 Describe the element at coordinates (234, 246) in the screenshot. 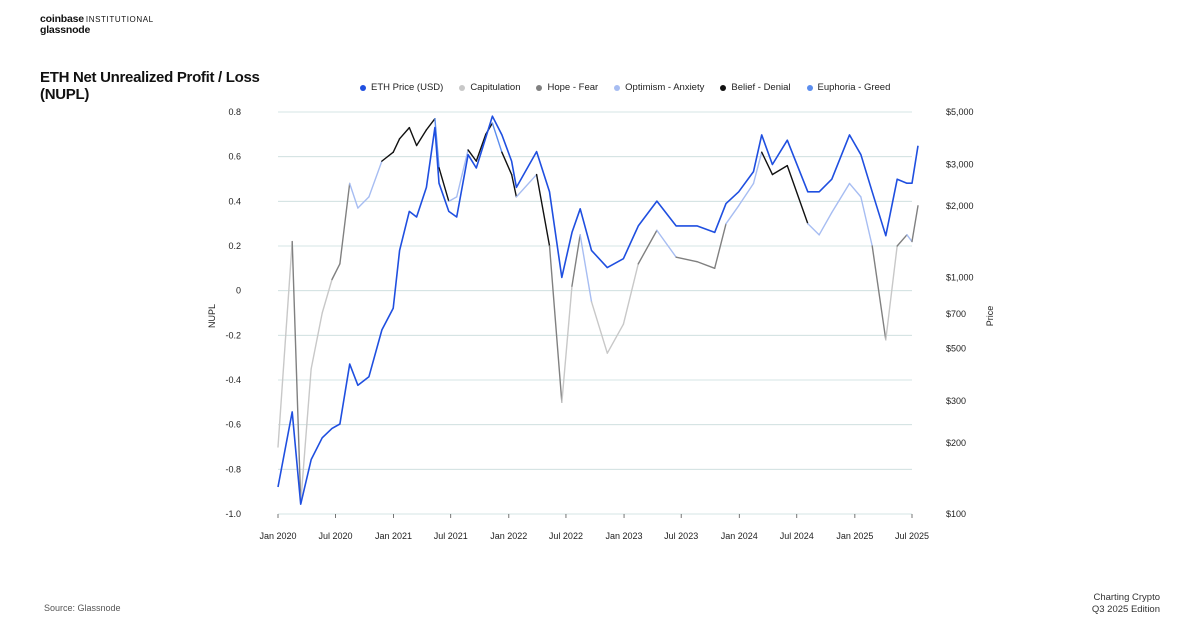

I see `y-tick-label: 0.2` at that location.